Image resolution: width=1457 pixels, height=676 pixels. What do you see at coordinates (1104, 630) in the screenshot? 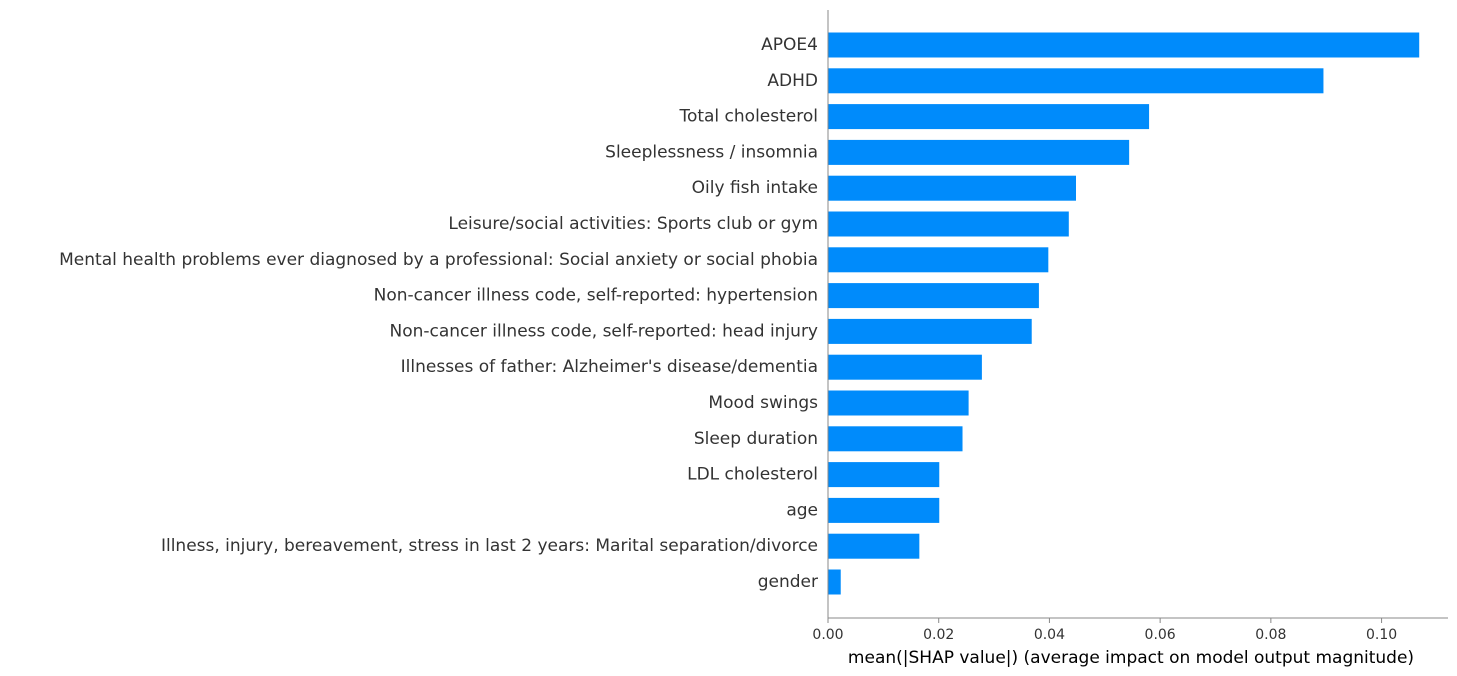
I see `x-ticks-group: 0.00 0.02 0.04 0.06 0.08 0.10` at bounding box center [1104, 630].